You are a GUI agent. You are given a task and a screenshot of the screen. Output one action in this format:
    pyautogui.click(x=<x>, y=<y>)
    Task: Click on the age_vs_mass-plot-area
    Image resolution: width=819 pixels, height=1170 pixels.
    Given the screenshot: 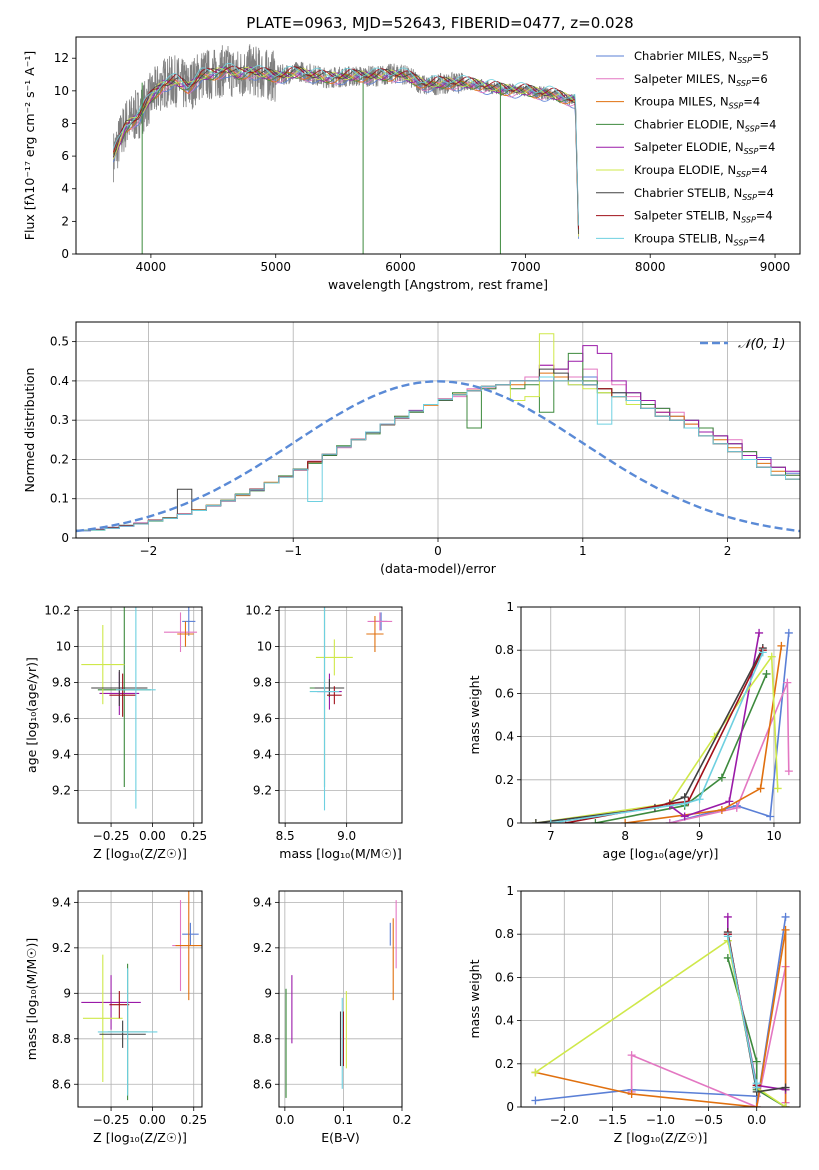 What is the action you would take?
    pyautogui.click(x=351, y=709)
    